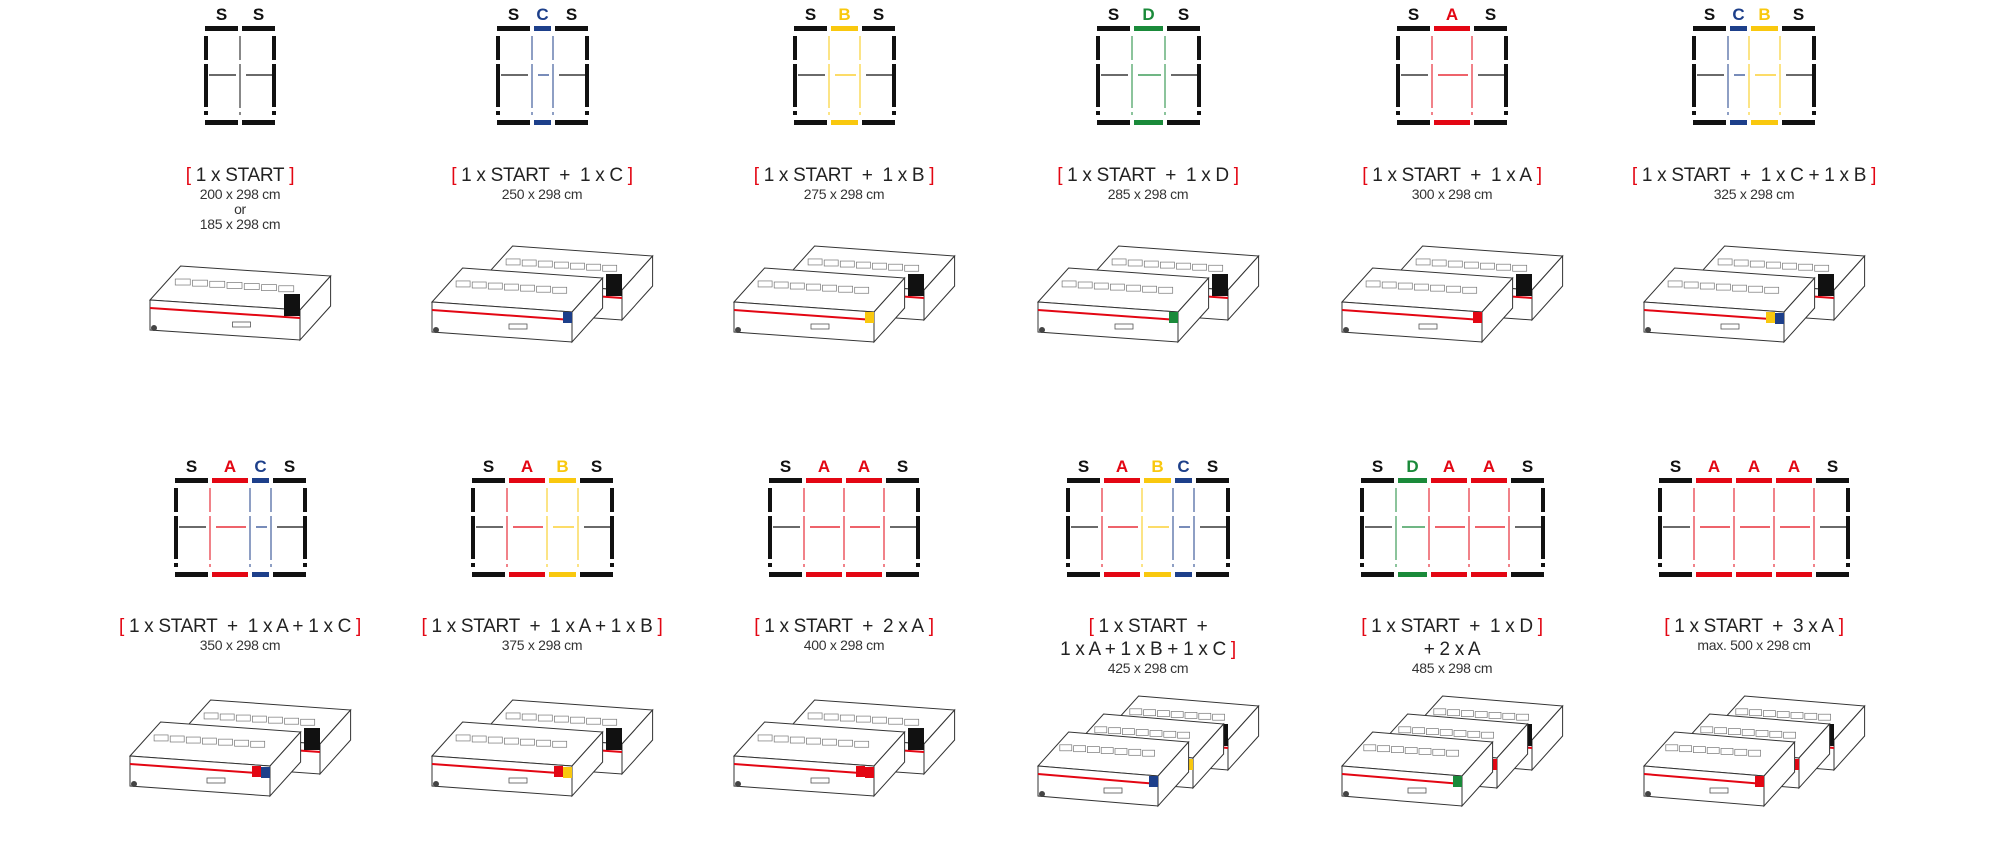 Image resolution: width=2000 pixels, height=842 pixels. Describe the element at coordinates (1452, 668) in the screenshot. I see `dimensions: 485 x 298 cm` at that location.